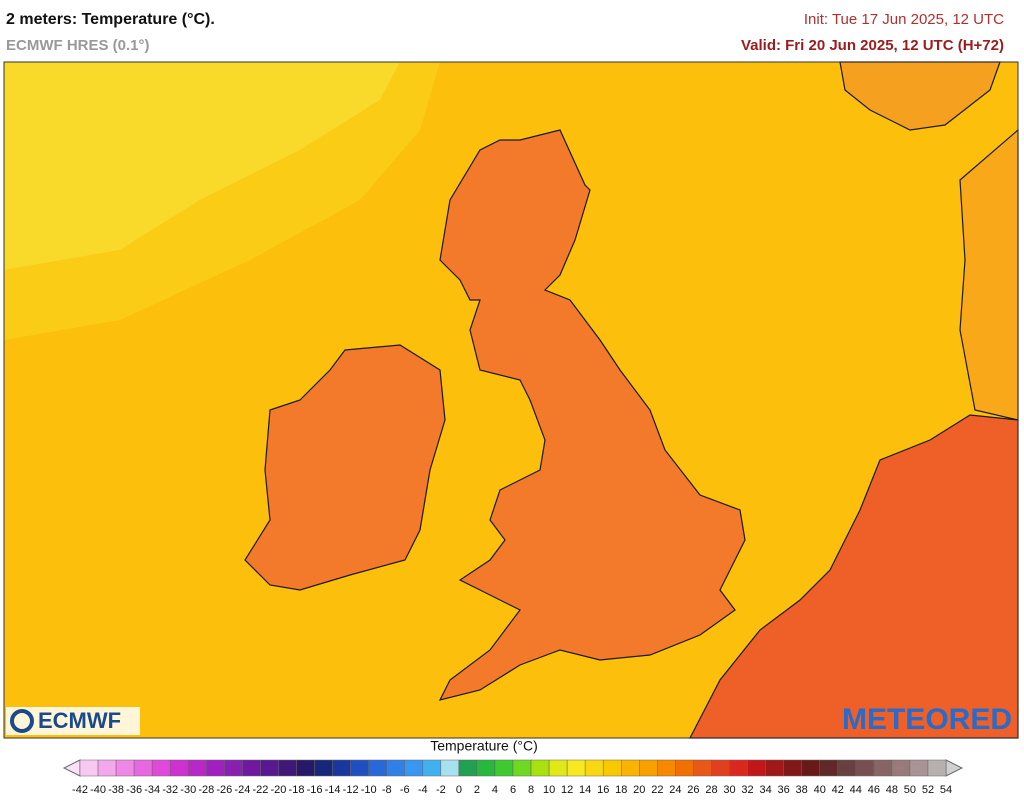 The height and width of the screenshot is (801, 1024). I want to click on colorbar-tick-label: 30, so click(729, 790).